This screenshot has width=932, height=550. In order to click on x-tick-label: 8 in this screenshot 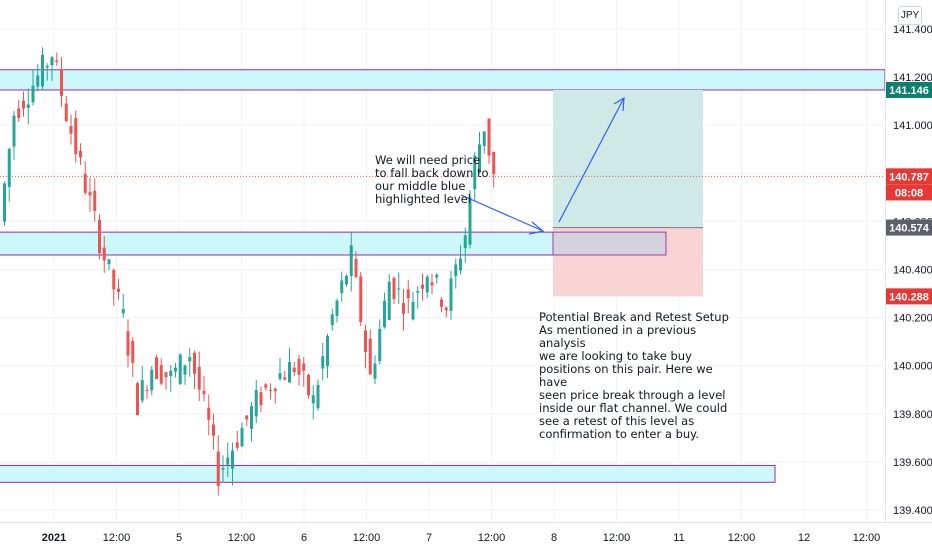, I will do `click(554, 538)`.